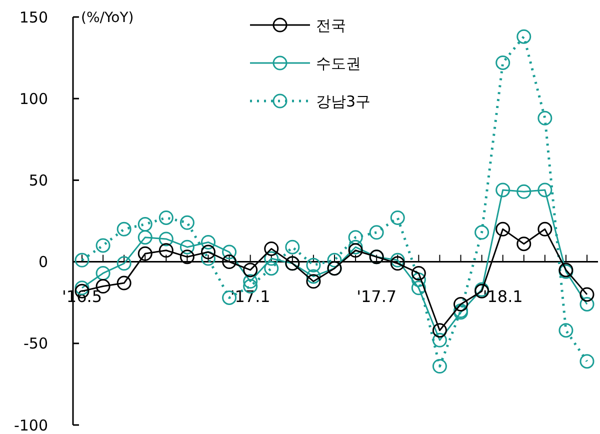  I want to click on legend-label: 전국, so click(331, 25).